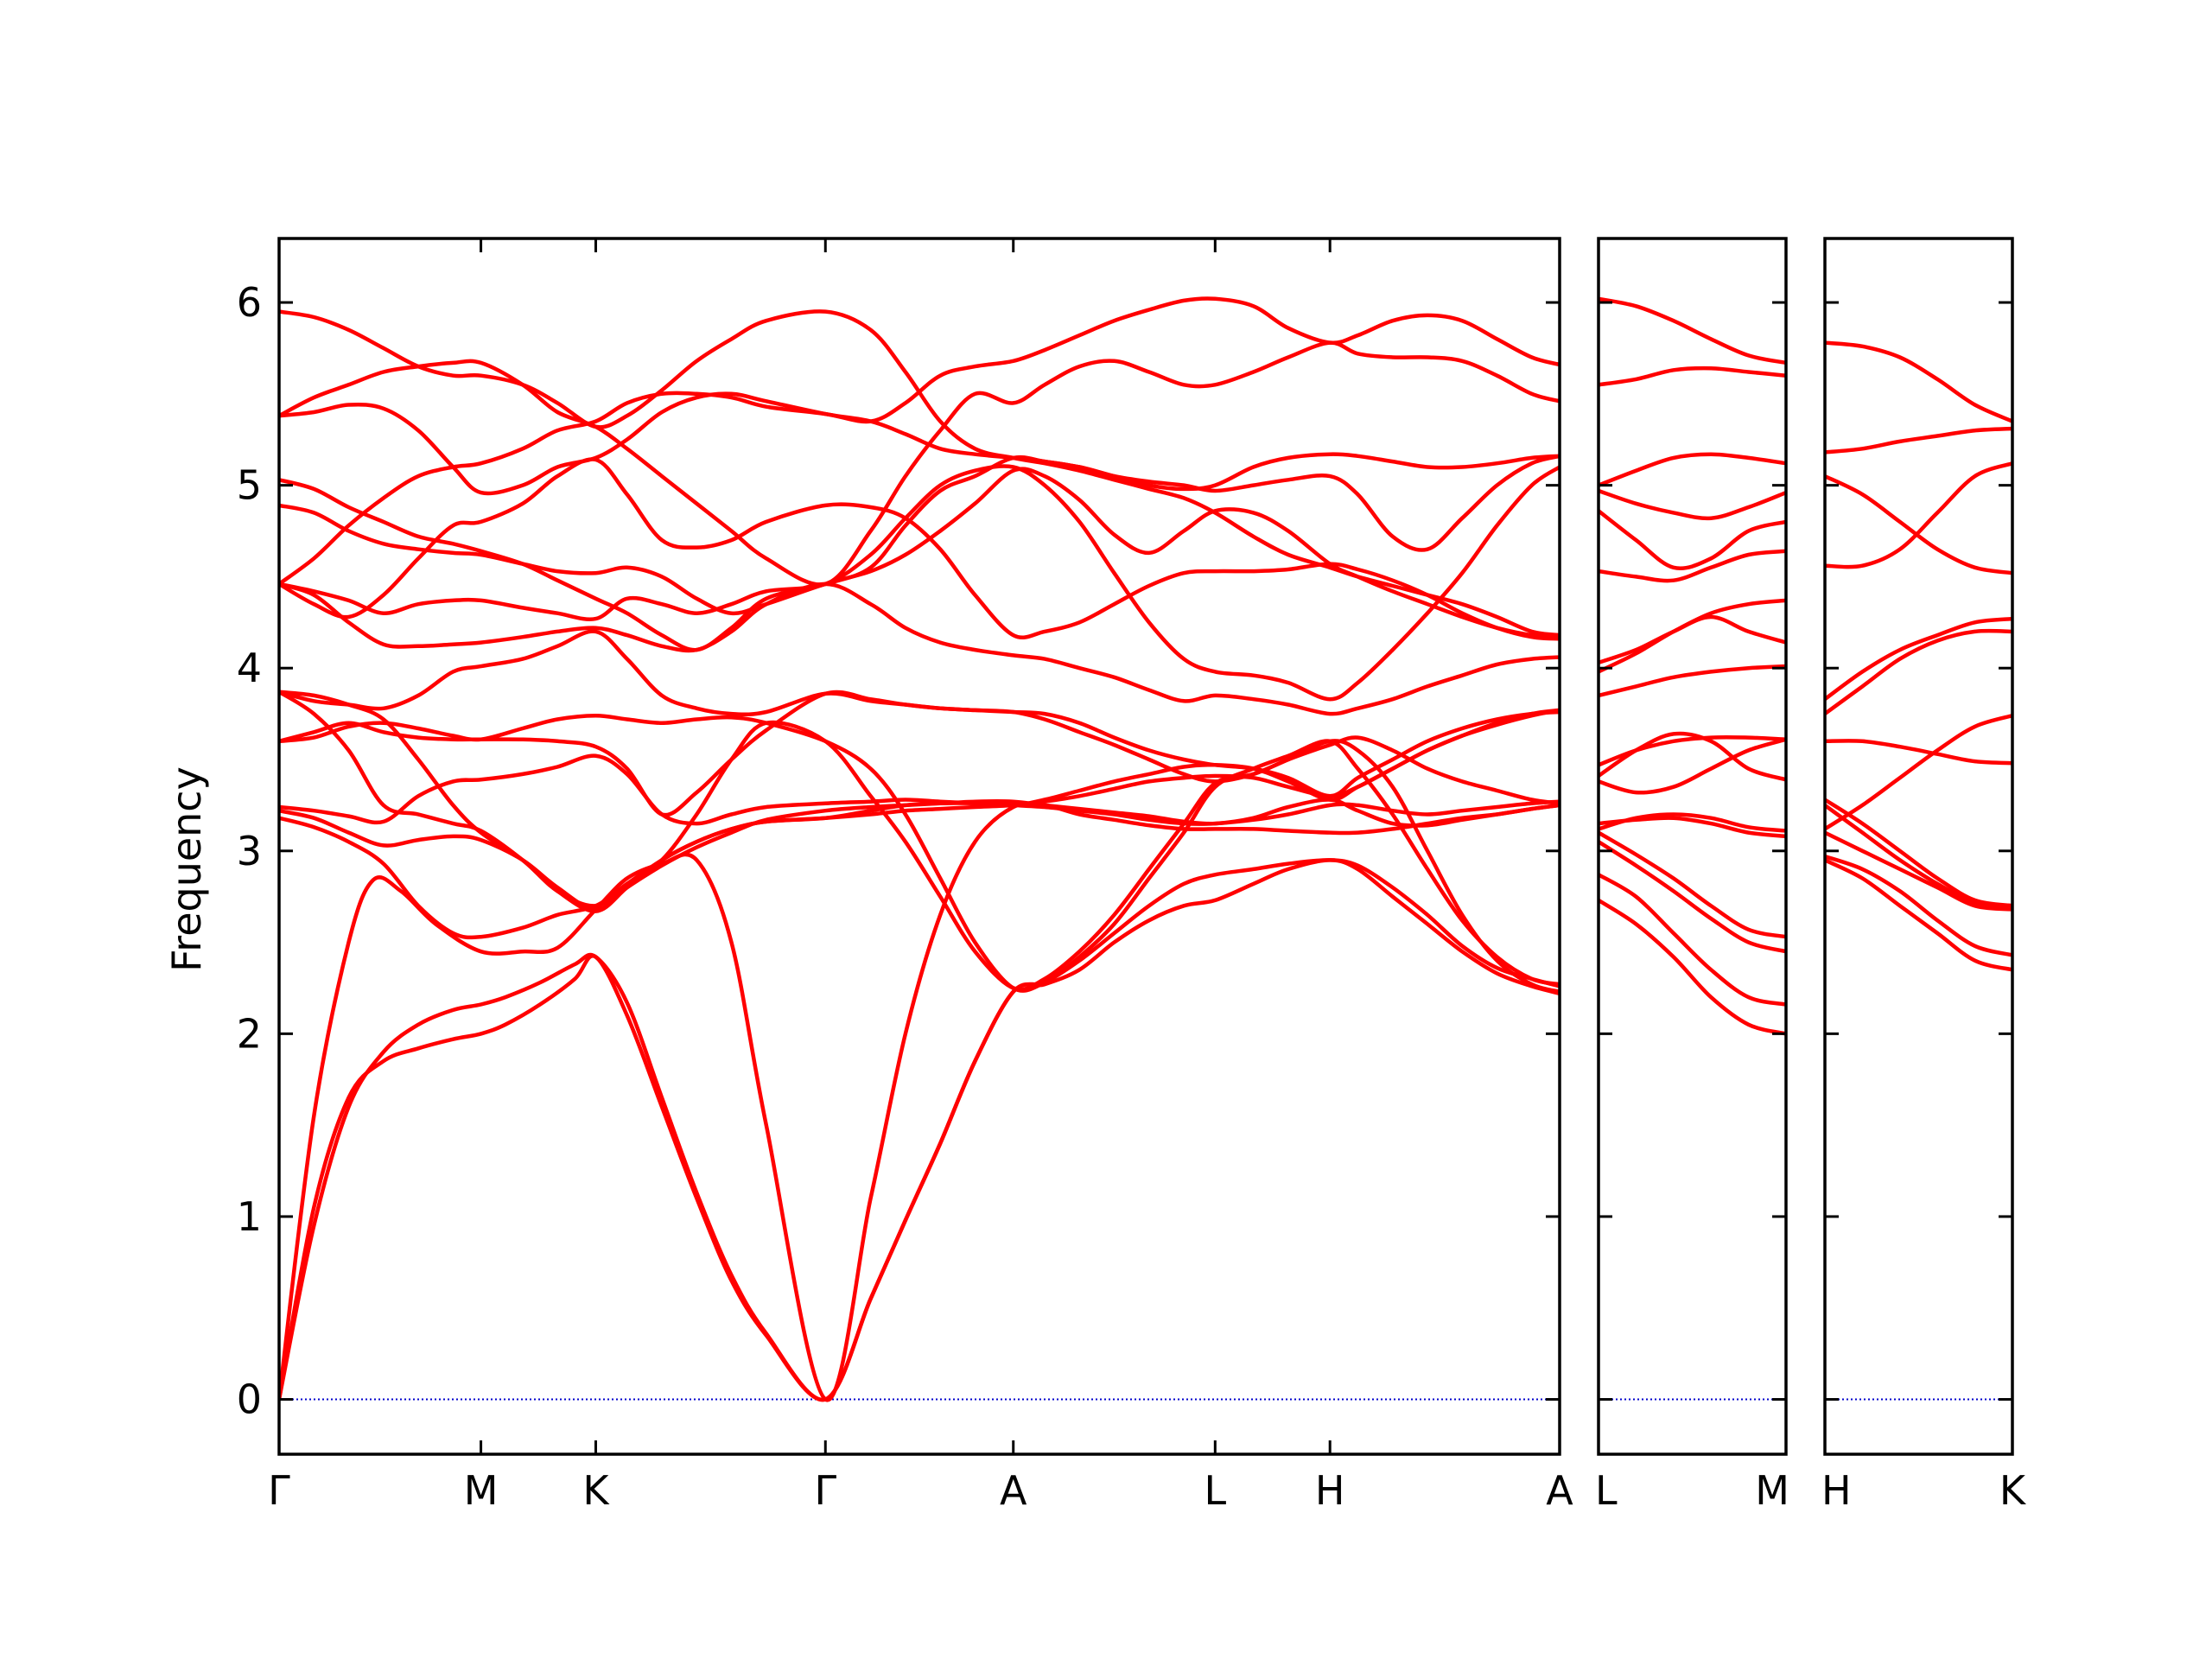 The height and width of the screenshot is (1659, 2212). Describe the element at coordinates (249, 1033) in the screenshot. I see `y-tick-label: 2` at that location.